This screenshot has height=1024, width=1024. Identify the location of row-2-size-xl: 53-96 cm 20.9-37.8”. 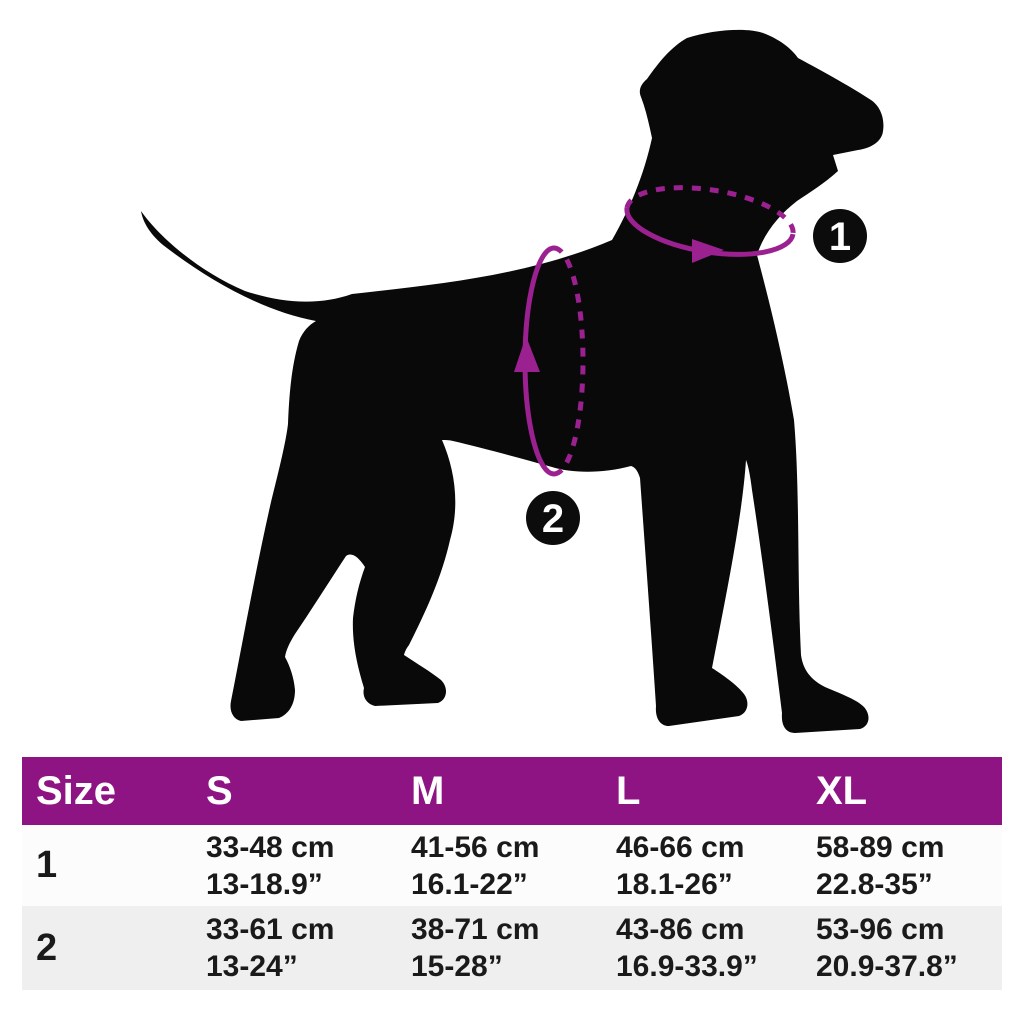
(887, 948).